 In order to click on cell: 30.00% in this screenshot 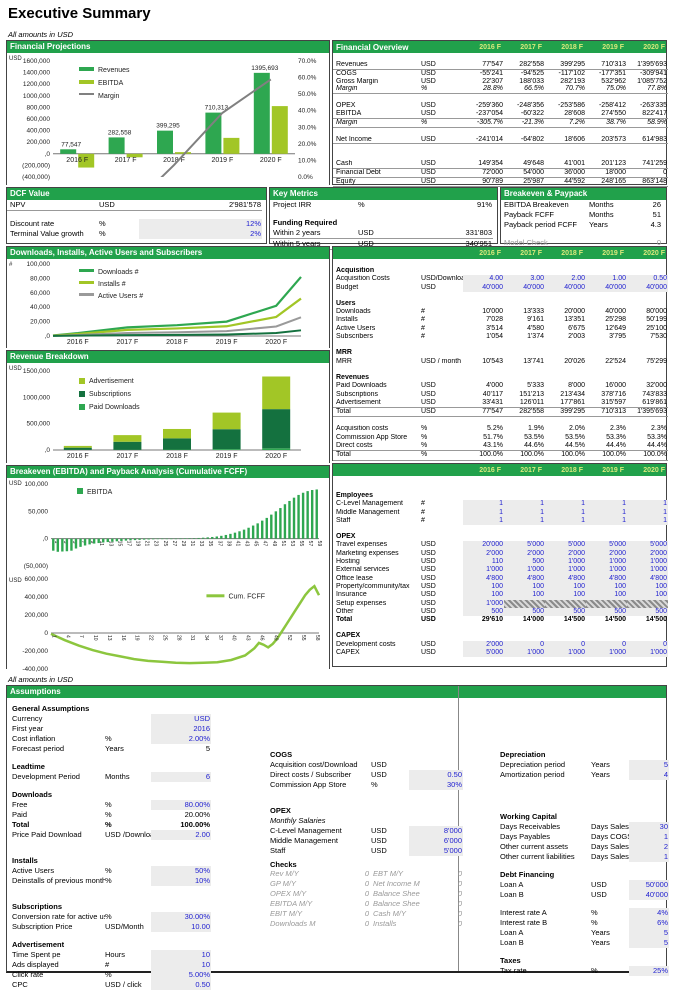, I will do `click(181, 917)`.